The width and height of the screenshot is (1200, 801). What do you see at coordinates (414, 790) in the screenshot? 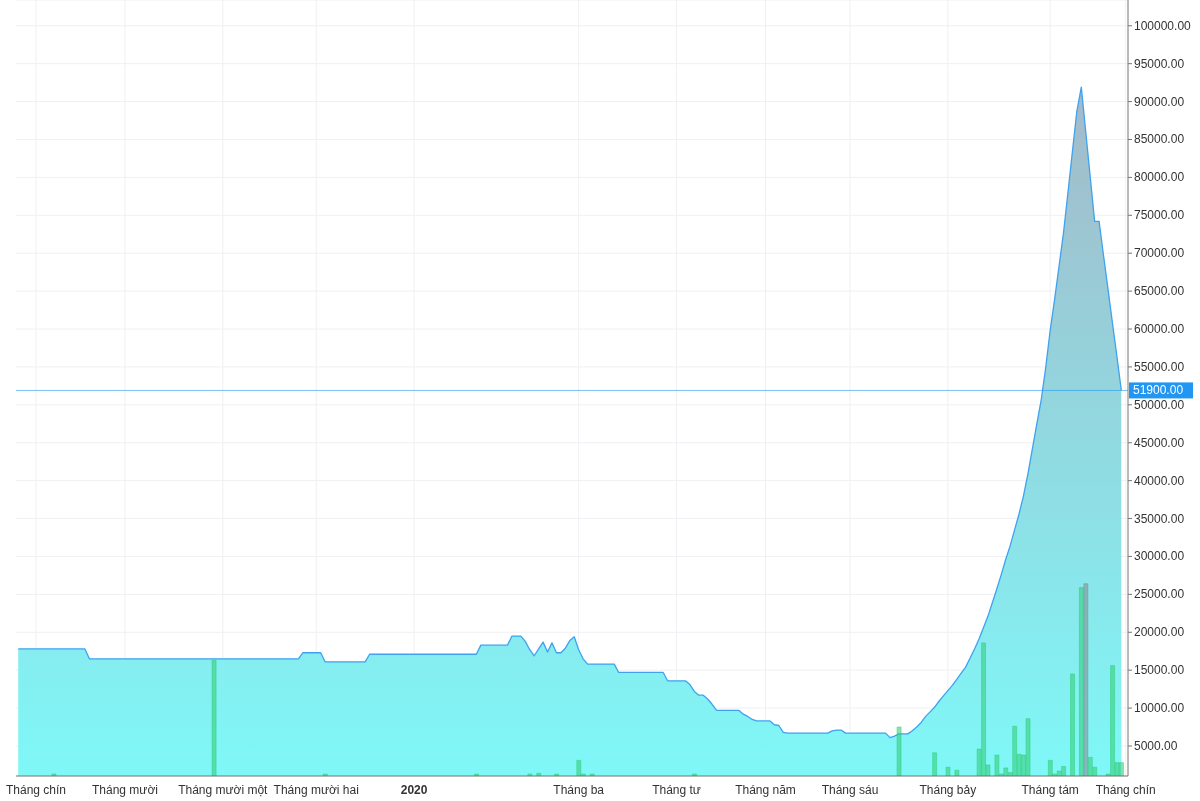
I see `x-tick-label: 2020` at bounding box center [414, 790].